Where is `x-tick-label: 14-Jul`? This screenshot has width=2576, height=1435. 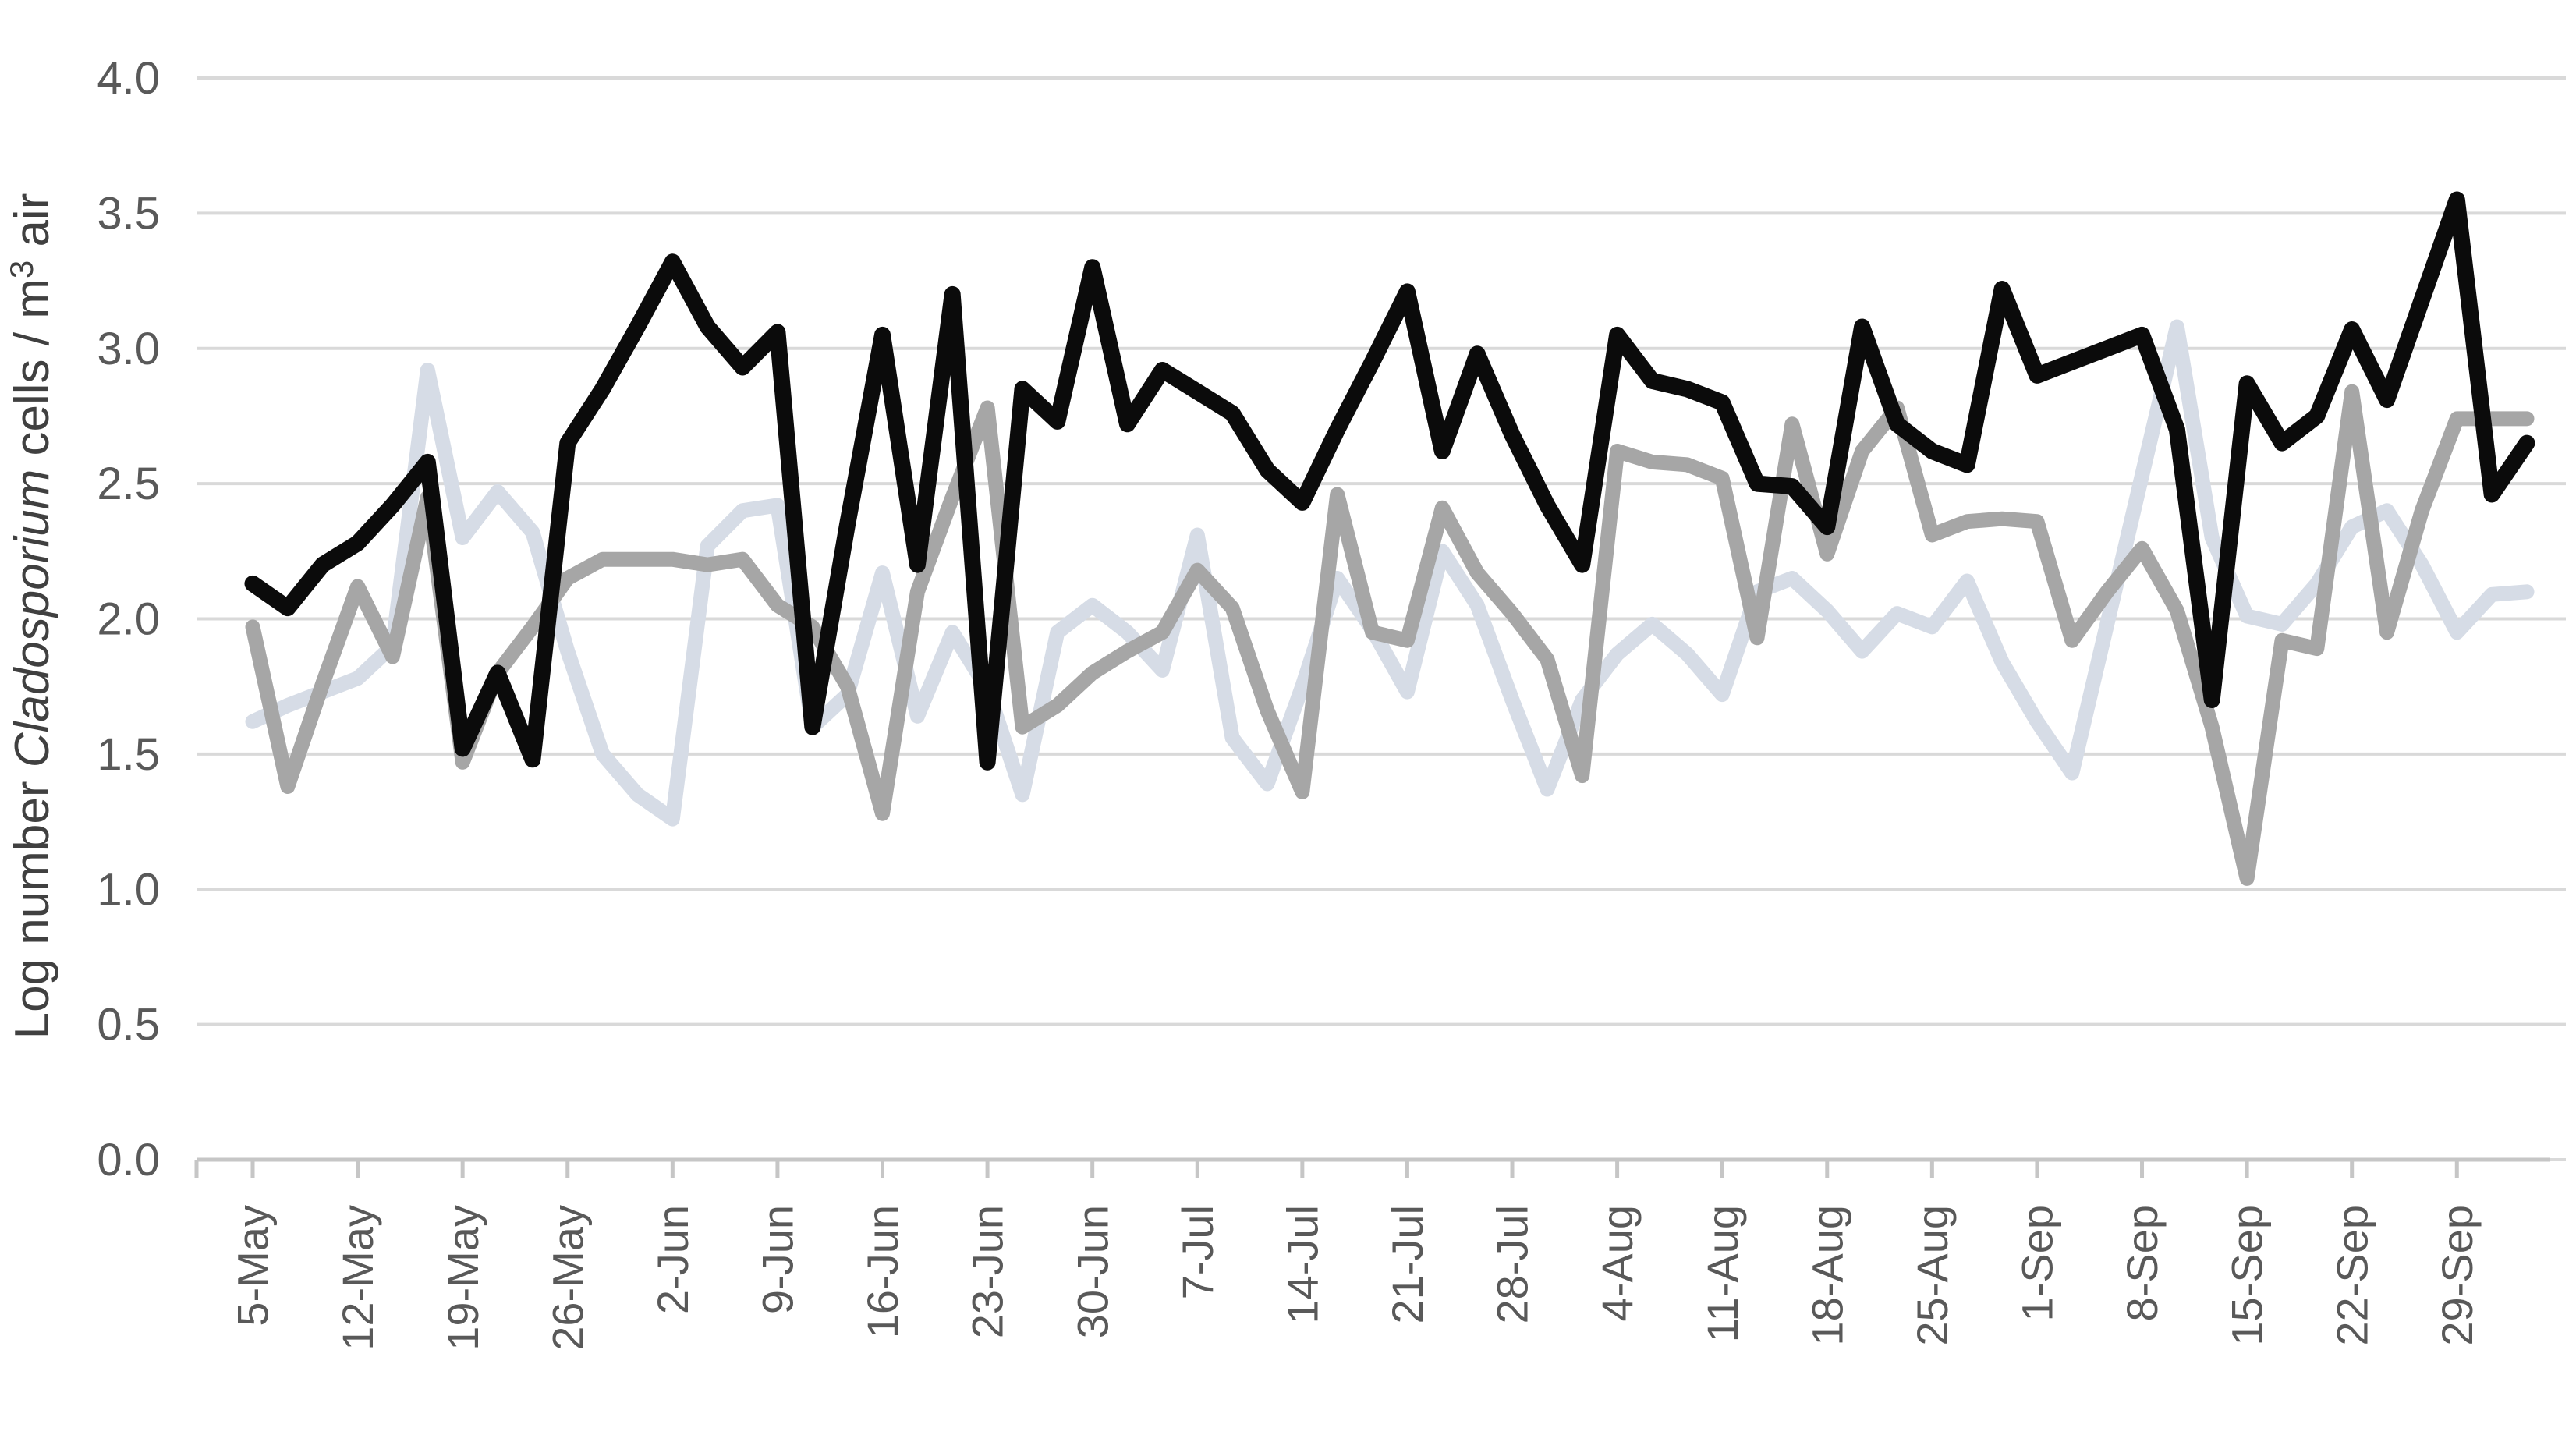 x-tick-label: 14-Jul is located at coordinates (1302, 1264).